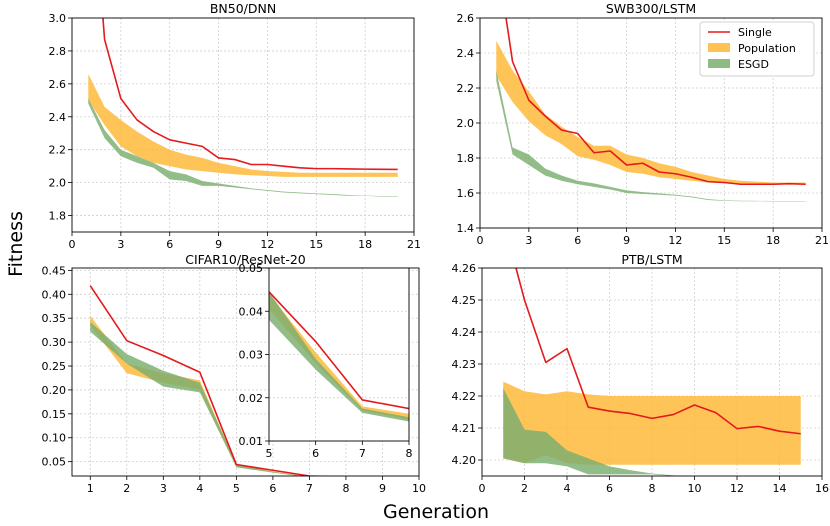 This screenshot has width=830, height=526. What do you see at coordinates (464, 396) in the screenshot?
I see `ptb-ytick-label-2: 4.22` at bounding box center [464, 396].